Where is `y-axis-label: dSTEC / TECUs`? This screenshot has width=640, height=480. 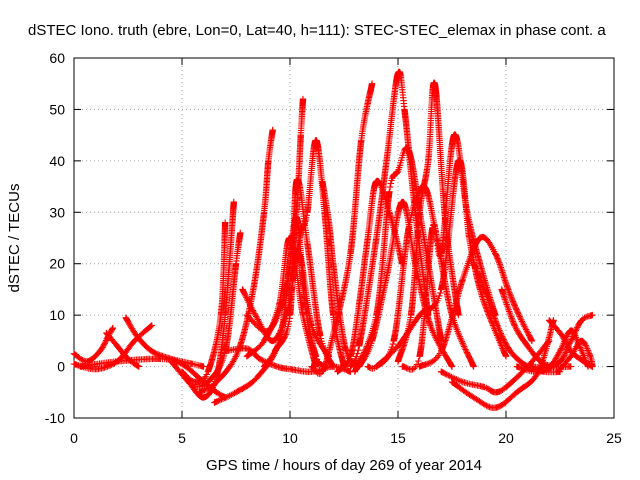 y-axis-label: dSTEC / TECUs is located at coordinates (14, 238).